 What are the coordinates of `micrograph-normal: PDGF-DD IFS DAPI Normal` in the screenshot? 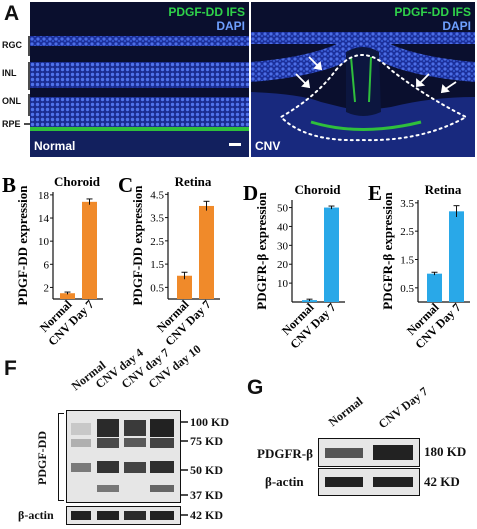 It's located at (139, 79).